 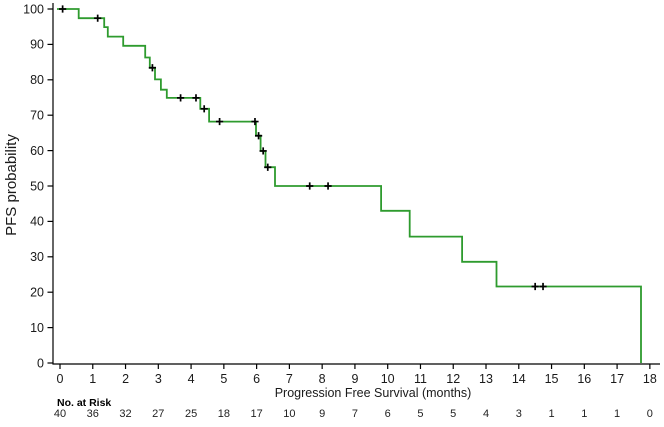 I want to click on y-tick-label: 40, so click(x=37, y=222).